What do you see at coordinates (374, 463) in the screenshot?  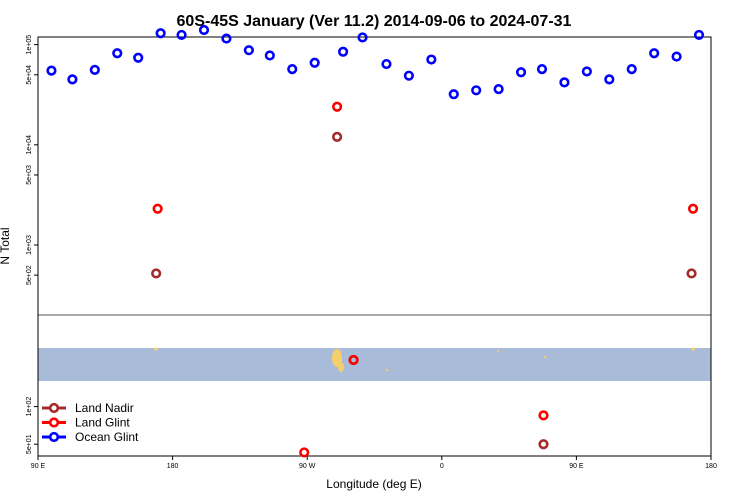 I see `x-axis: 90 E 180 90 W 0 90 E 180` at bounding box center [374, 463].